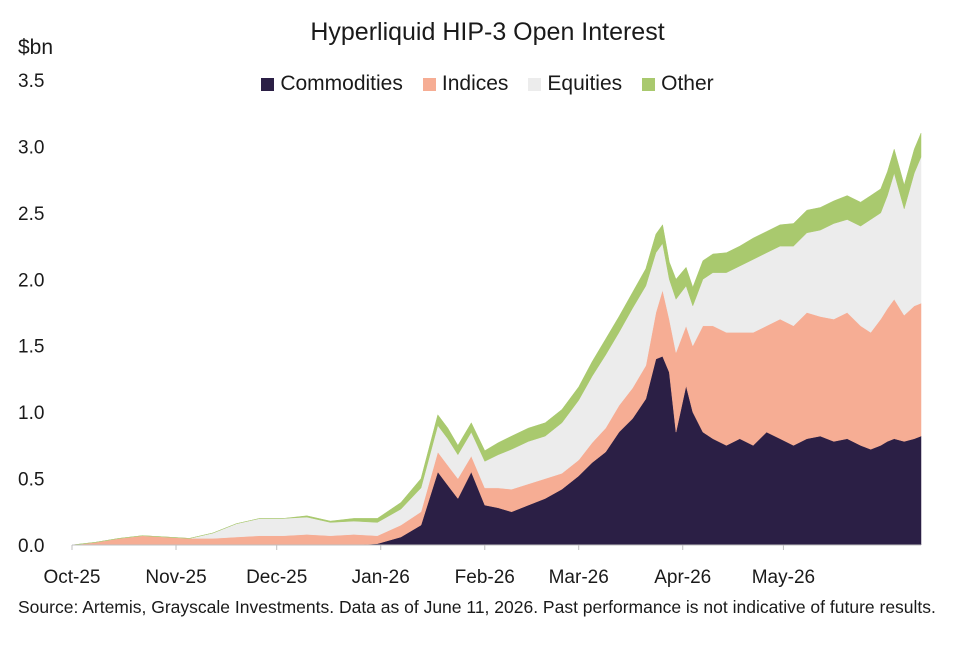 This screenshot has height=652, width=975. I want to click on legend-item-other: Other, so click(678, 84).